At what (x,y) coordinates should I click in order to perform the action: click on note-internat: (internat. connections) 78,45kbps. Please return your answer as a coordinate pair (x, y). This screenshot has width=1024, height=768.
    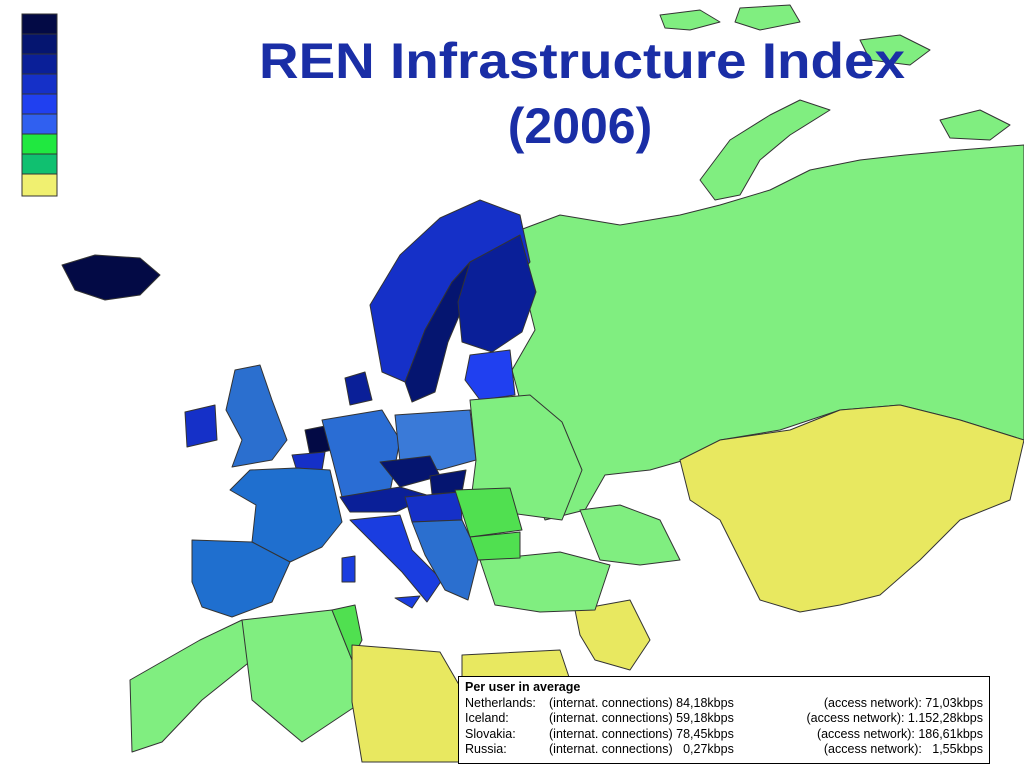
    Looking at the image, I should click on (641, 733).